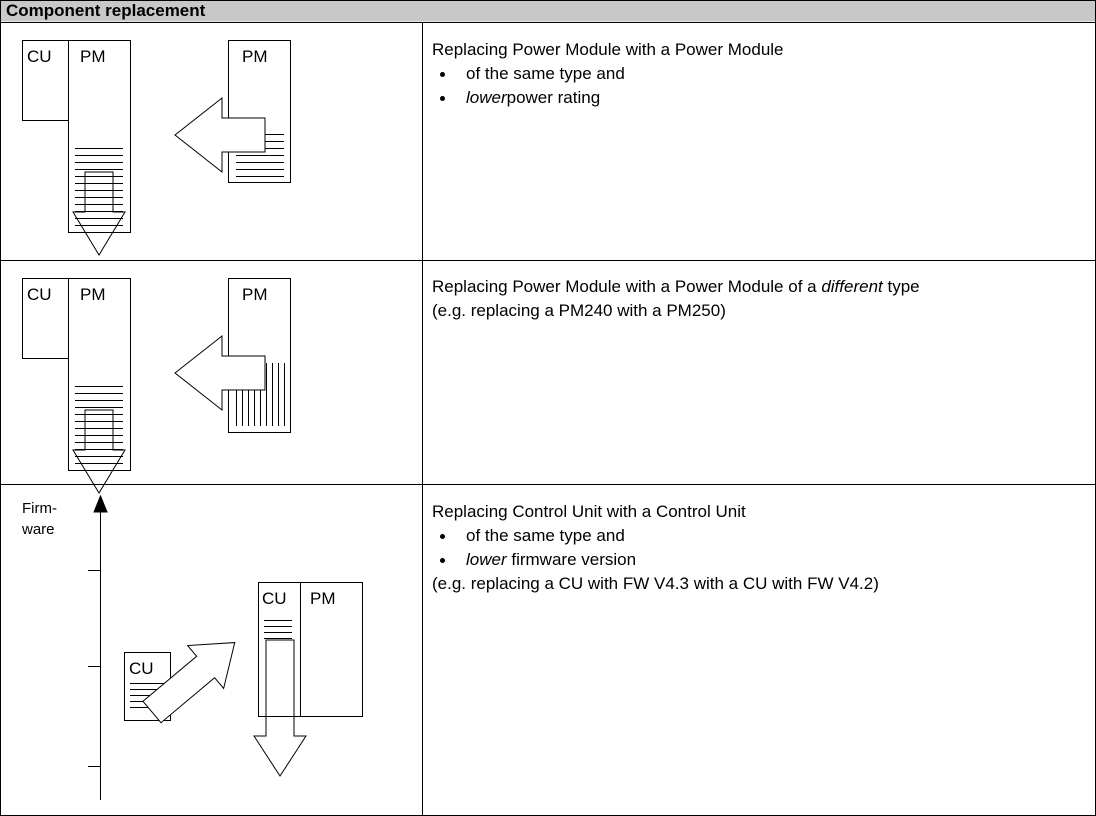 This screenshot has width=1096, height=816. What do you see at coordinates (100, 503) in the screenshot?
I see `axis-arrow` at bounding box center [100, 503].